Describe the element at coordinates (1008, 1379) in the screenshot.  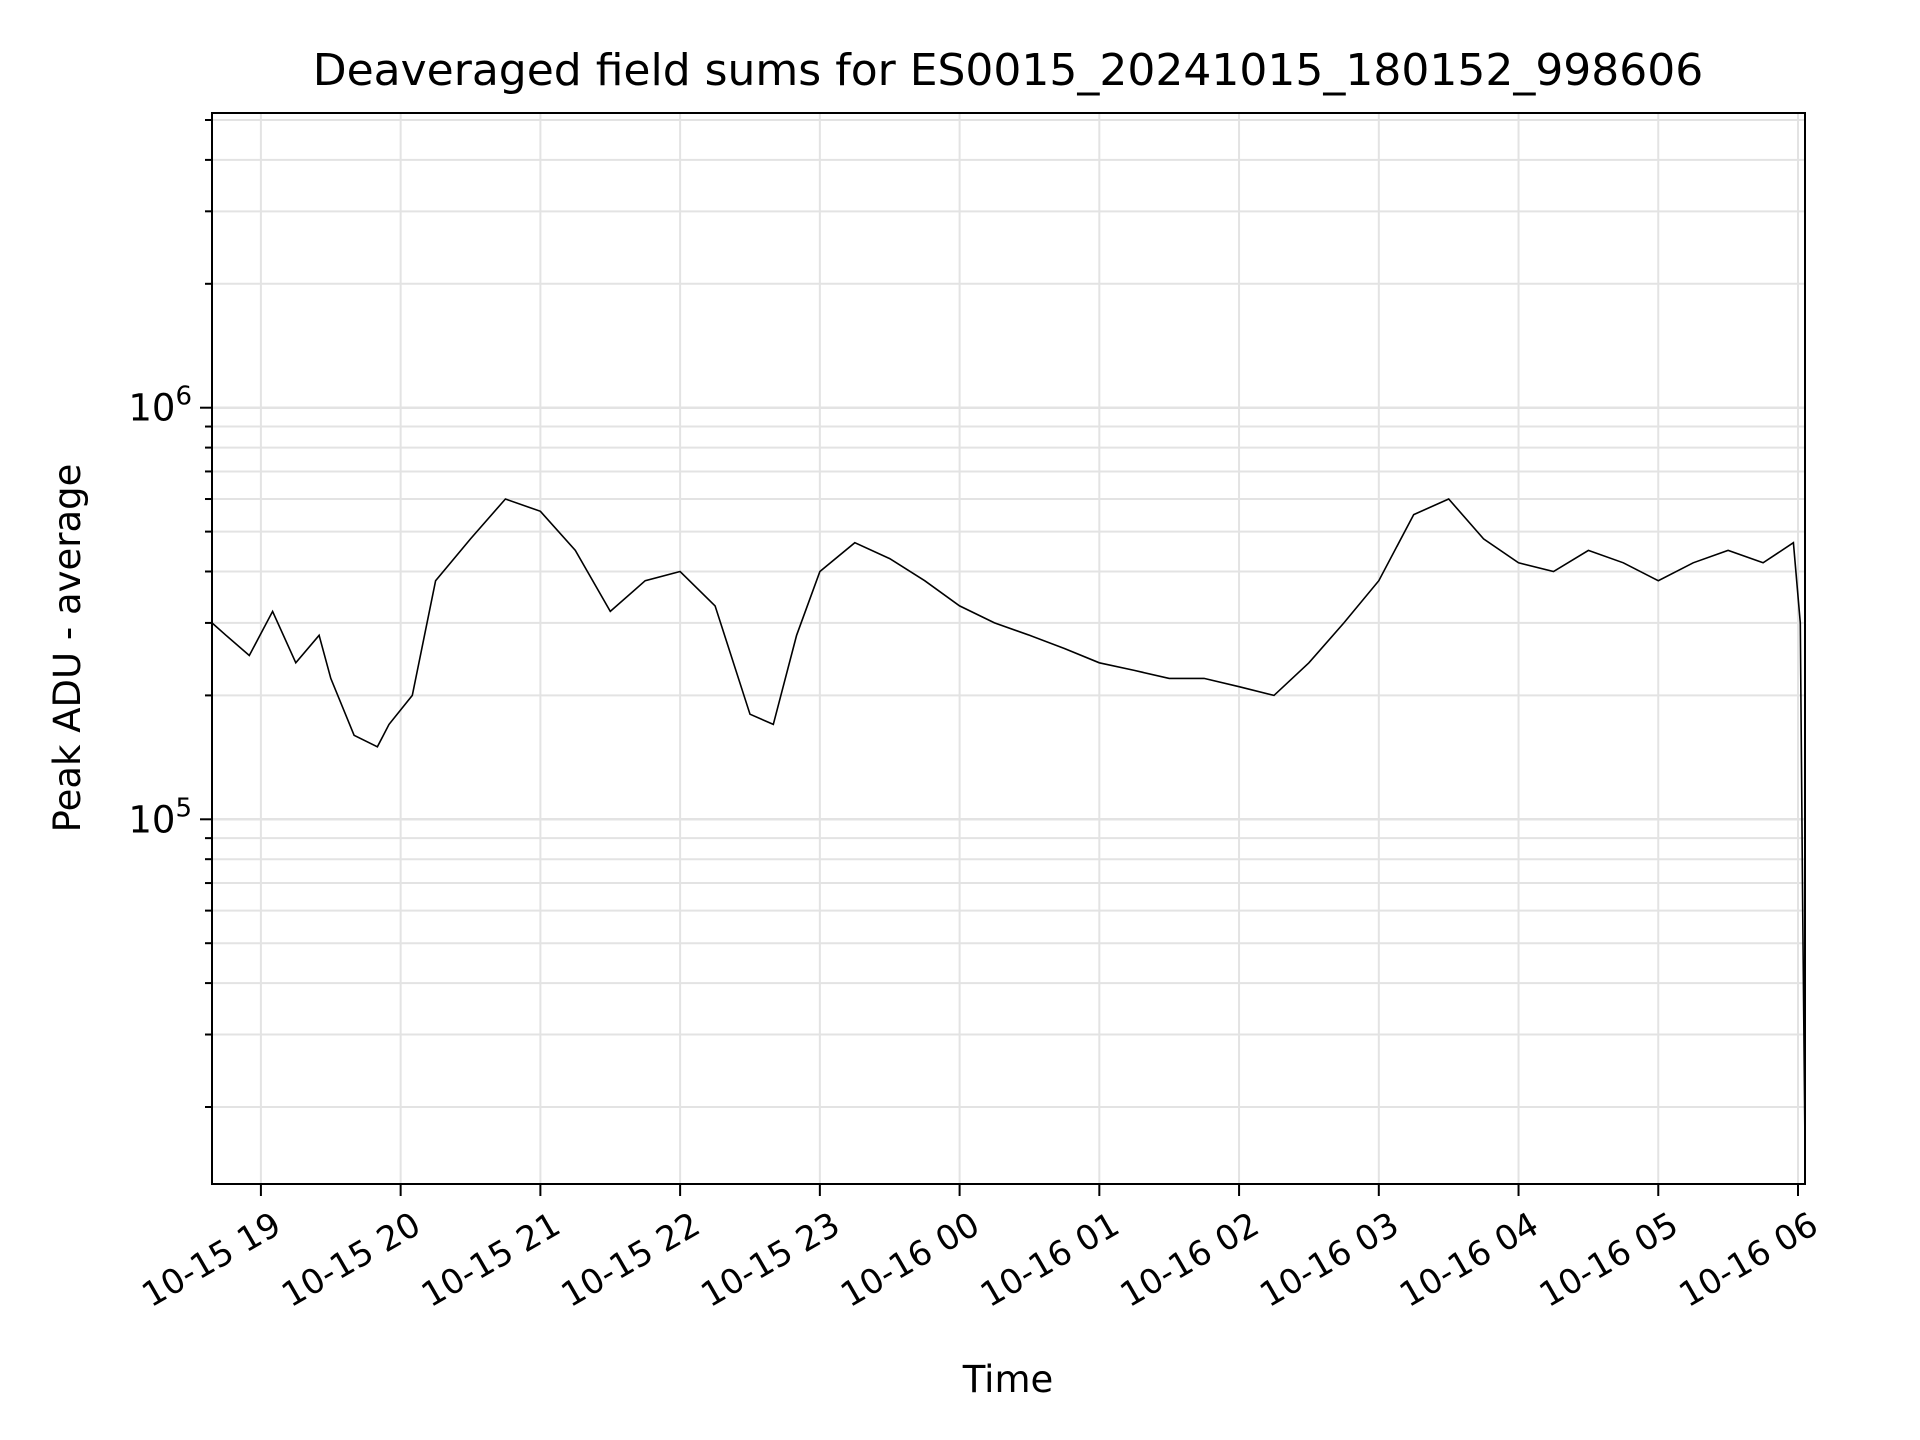
I see `x-axis-label: Time` at that location.